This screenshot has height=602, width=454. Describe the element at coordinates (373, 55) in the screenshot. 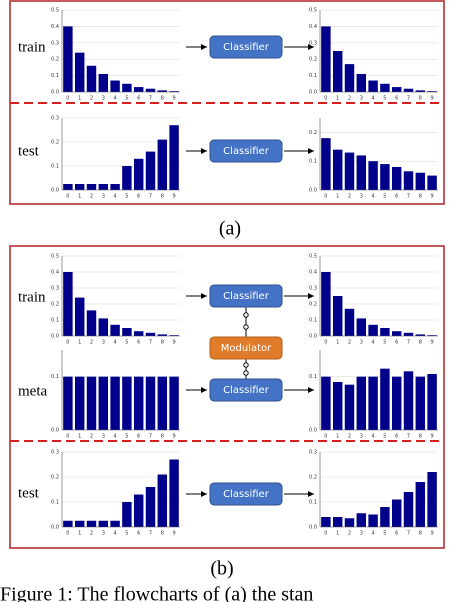

I see `bar-chart: 0.0 0.1 0.2 0.3 0.4 0.5 0 1 2 3 4 5 6 7 8 9` at that location.